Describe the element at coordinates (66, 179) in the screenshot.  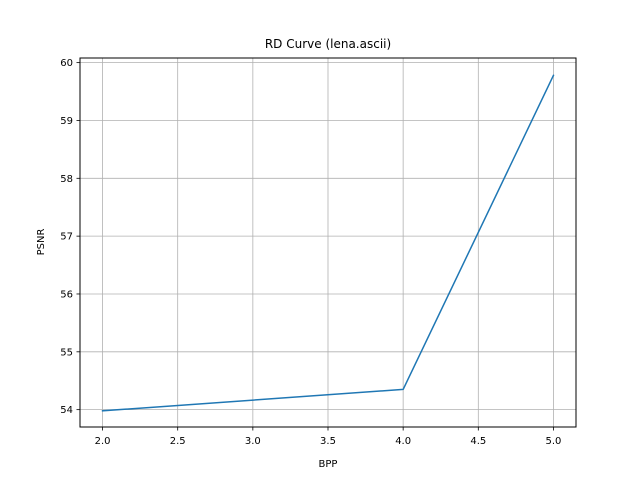
I see `y-tick-label: 58` at that location.